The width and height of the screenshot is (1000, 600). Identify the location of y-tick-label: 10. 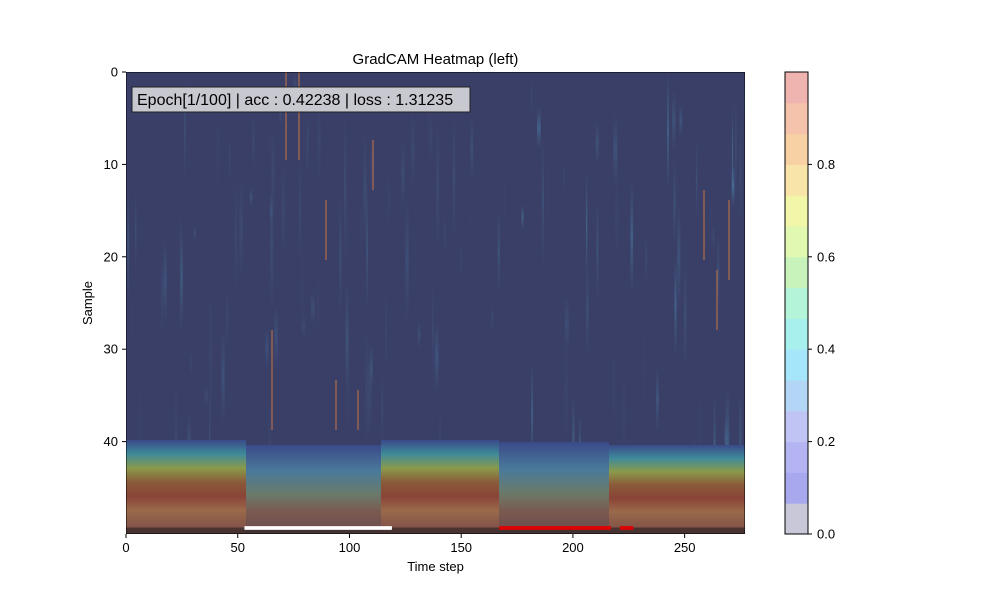
(111, 164).